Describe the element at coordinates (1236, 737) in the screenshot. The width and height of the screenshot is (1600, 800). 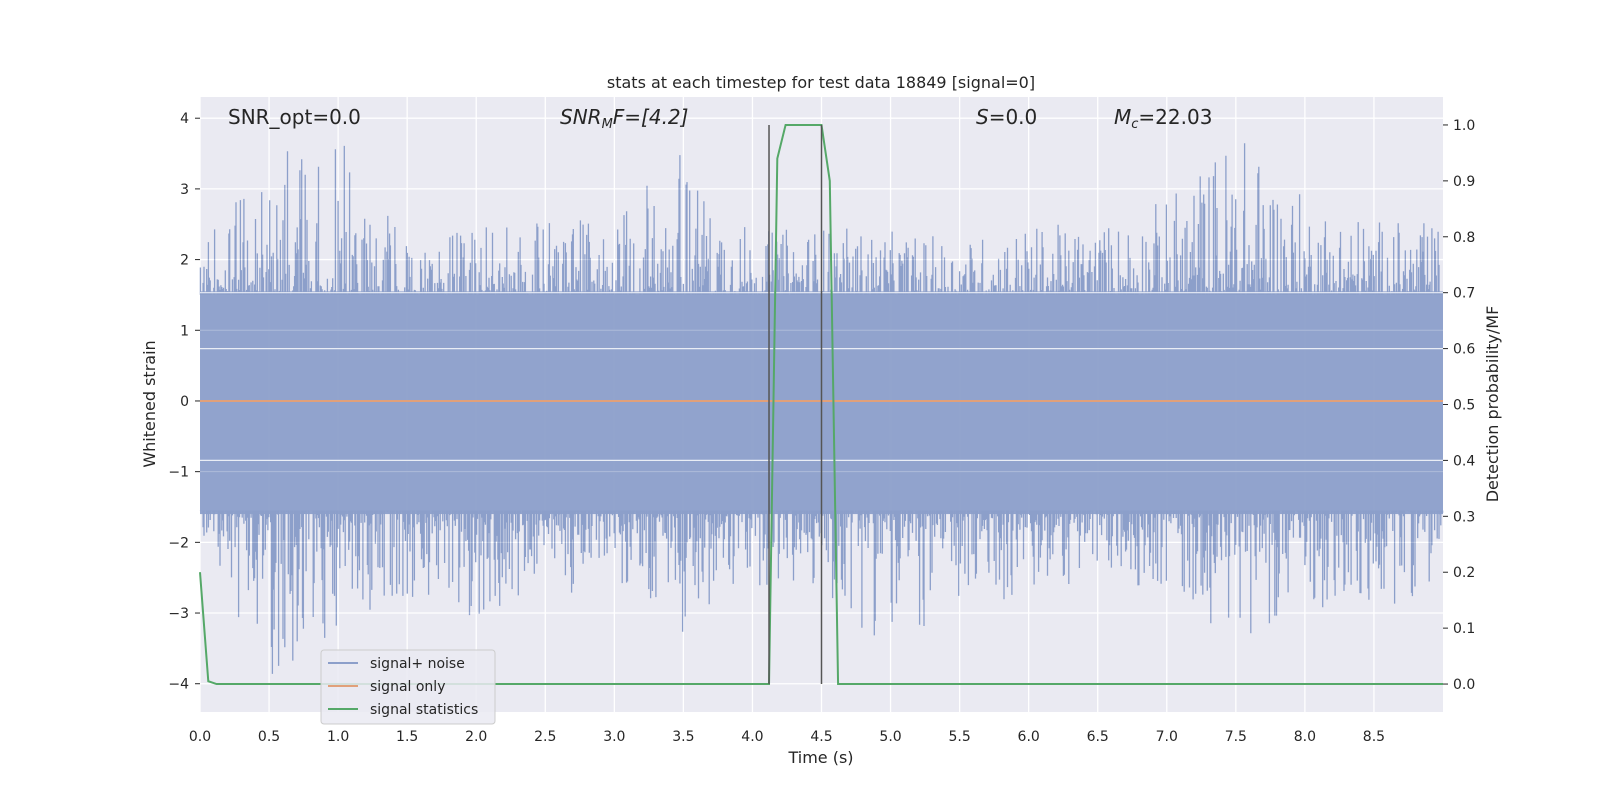
I see `x-tick-15: 7.5` at that location.